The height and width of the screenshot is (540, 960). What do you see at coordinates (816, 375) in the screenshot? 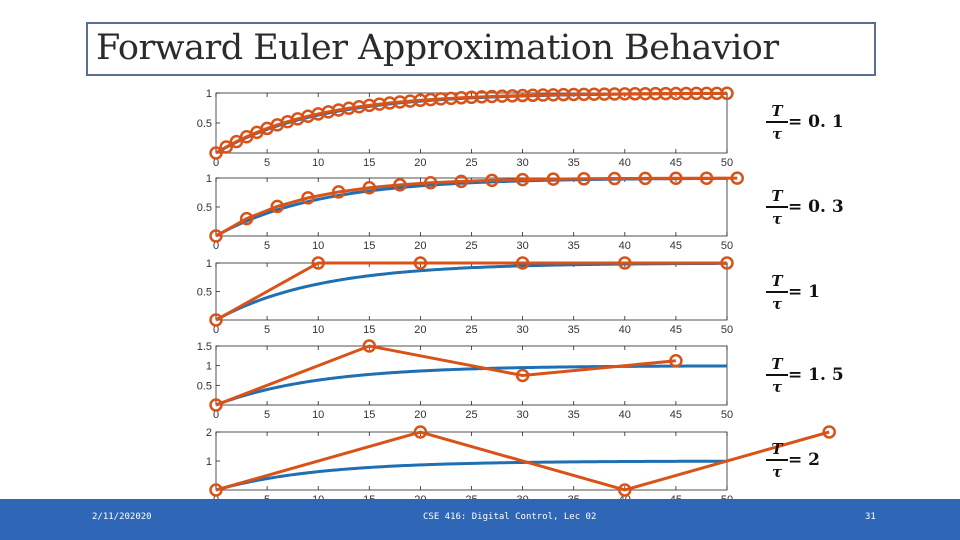
I see `ratio-value: = 1. 5` at bounding box center [816, 375].